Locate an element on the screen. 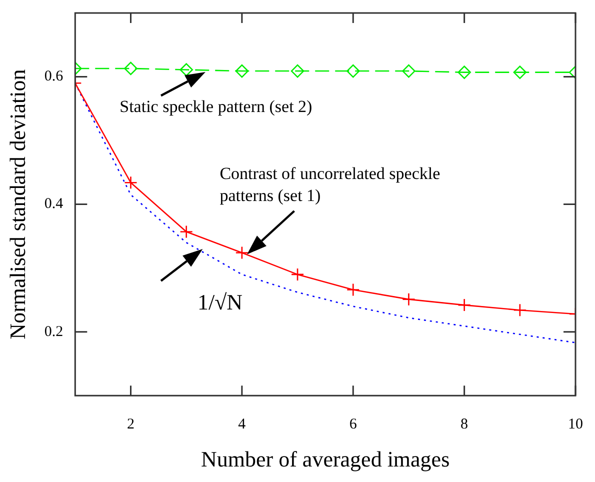 This screenshot has height=482, width=595. x-axis-title: Number of averaged images is located at coordinates (325, 459).